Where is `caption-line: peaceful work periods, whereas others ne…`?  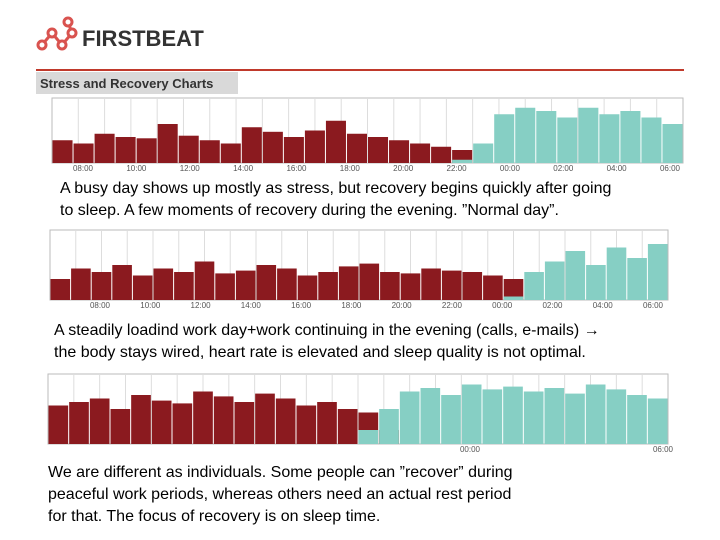
caption-line: peaceful work periods, whereas others ne… is located at coordinates (280, 494).